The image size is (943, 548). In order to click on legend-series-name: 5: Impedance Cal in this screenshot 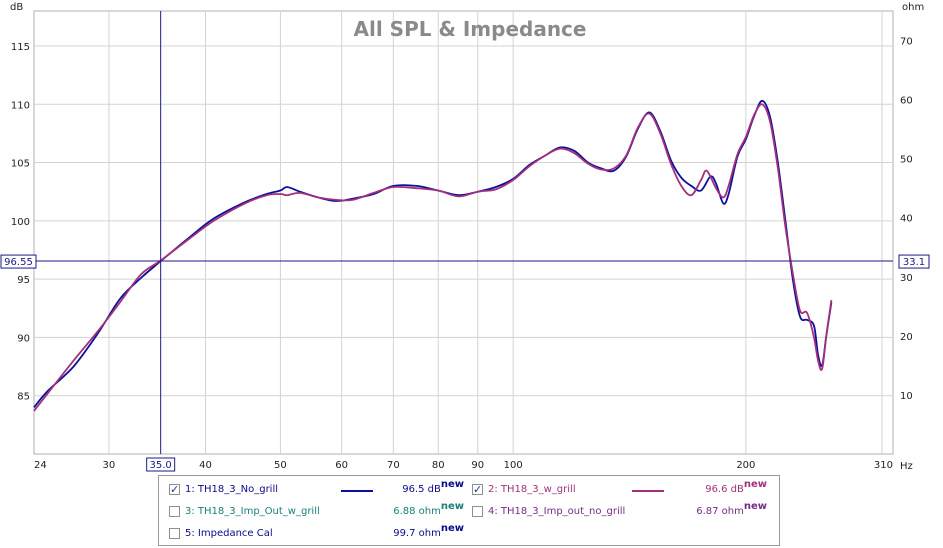, I will do `click(229, 533)`.